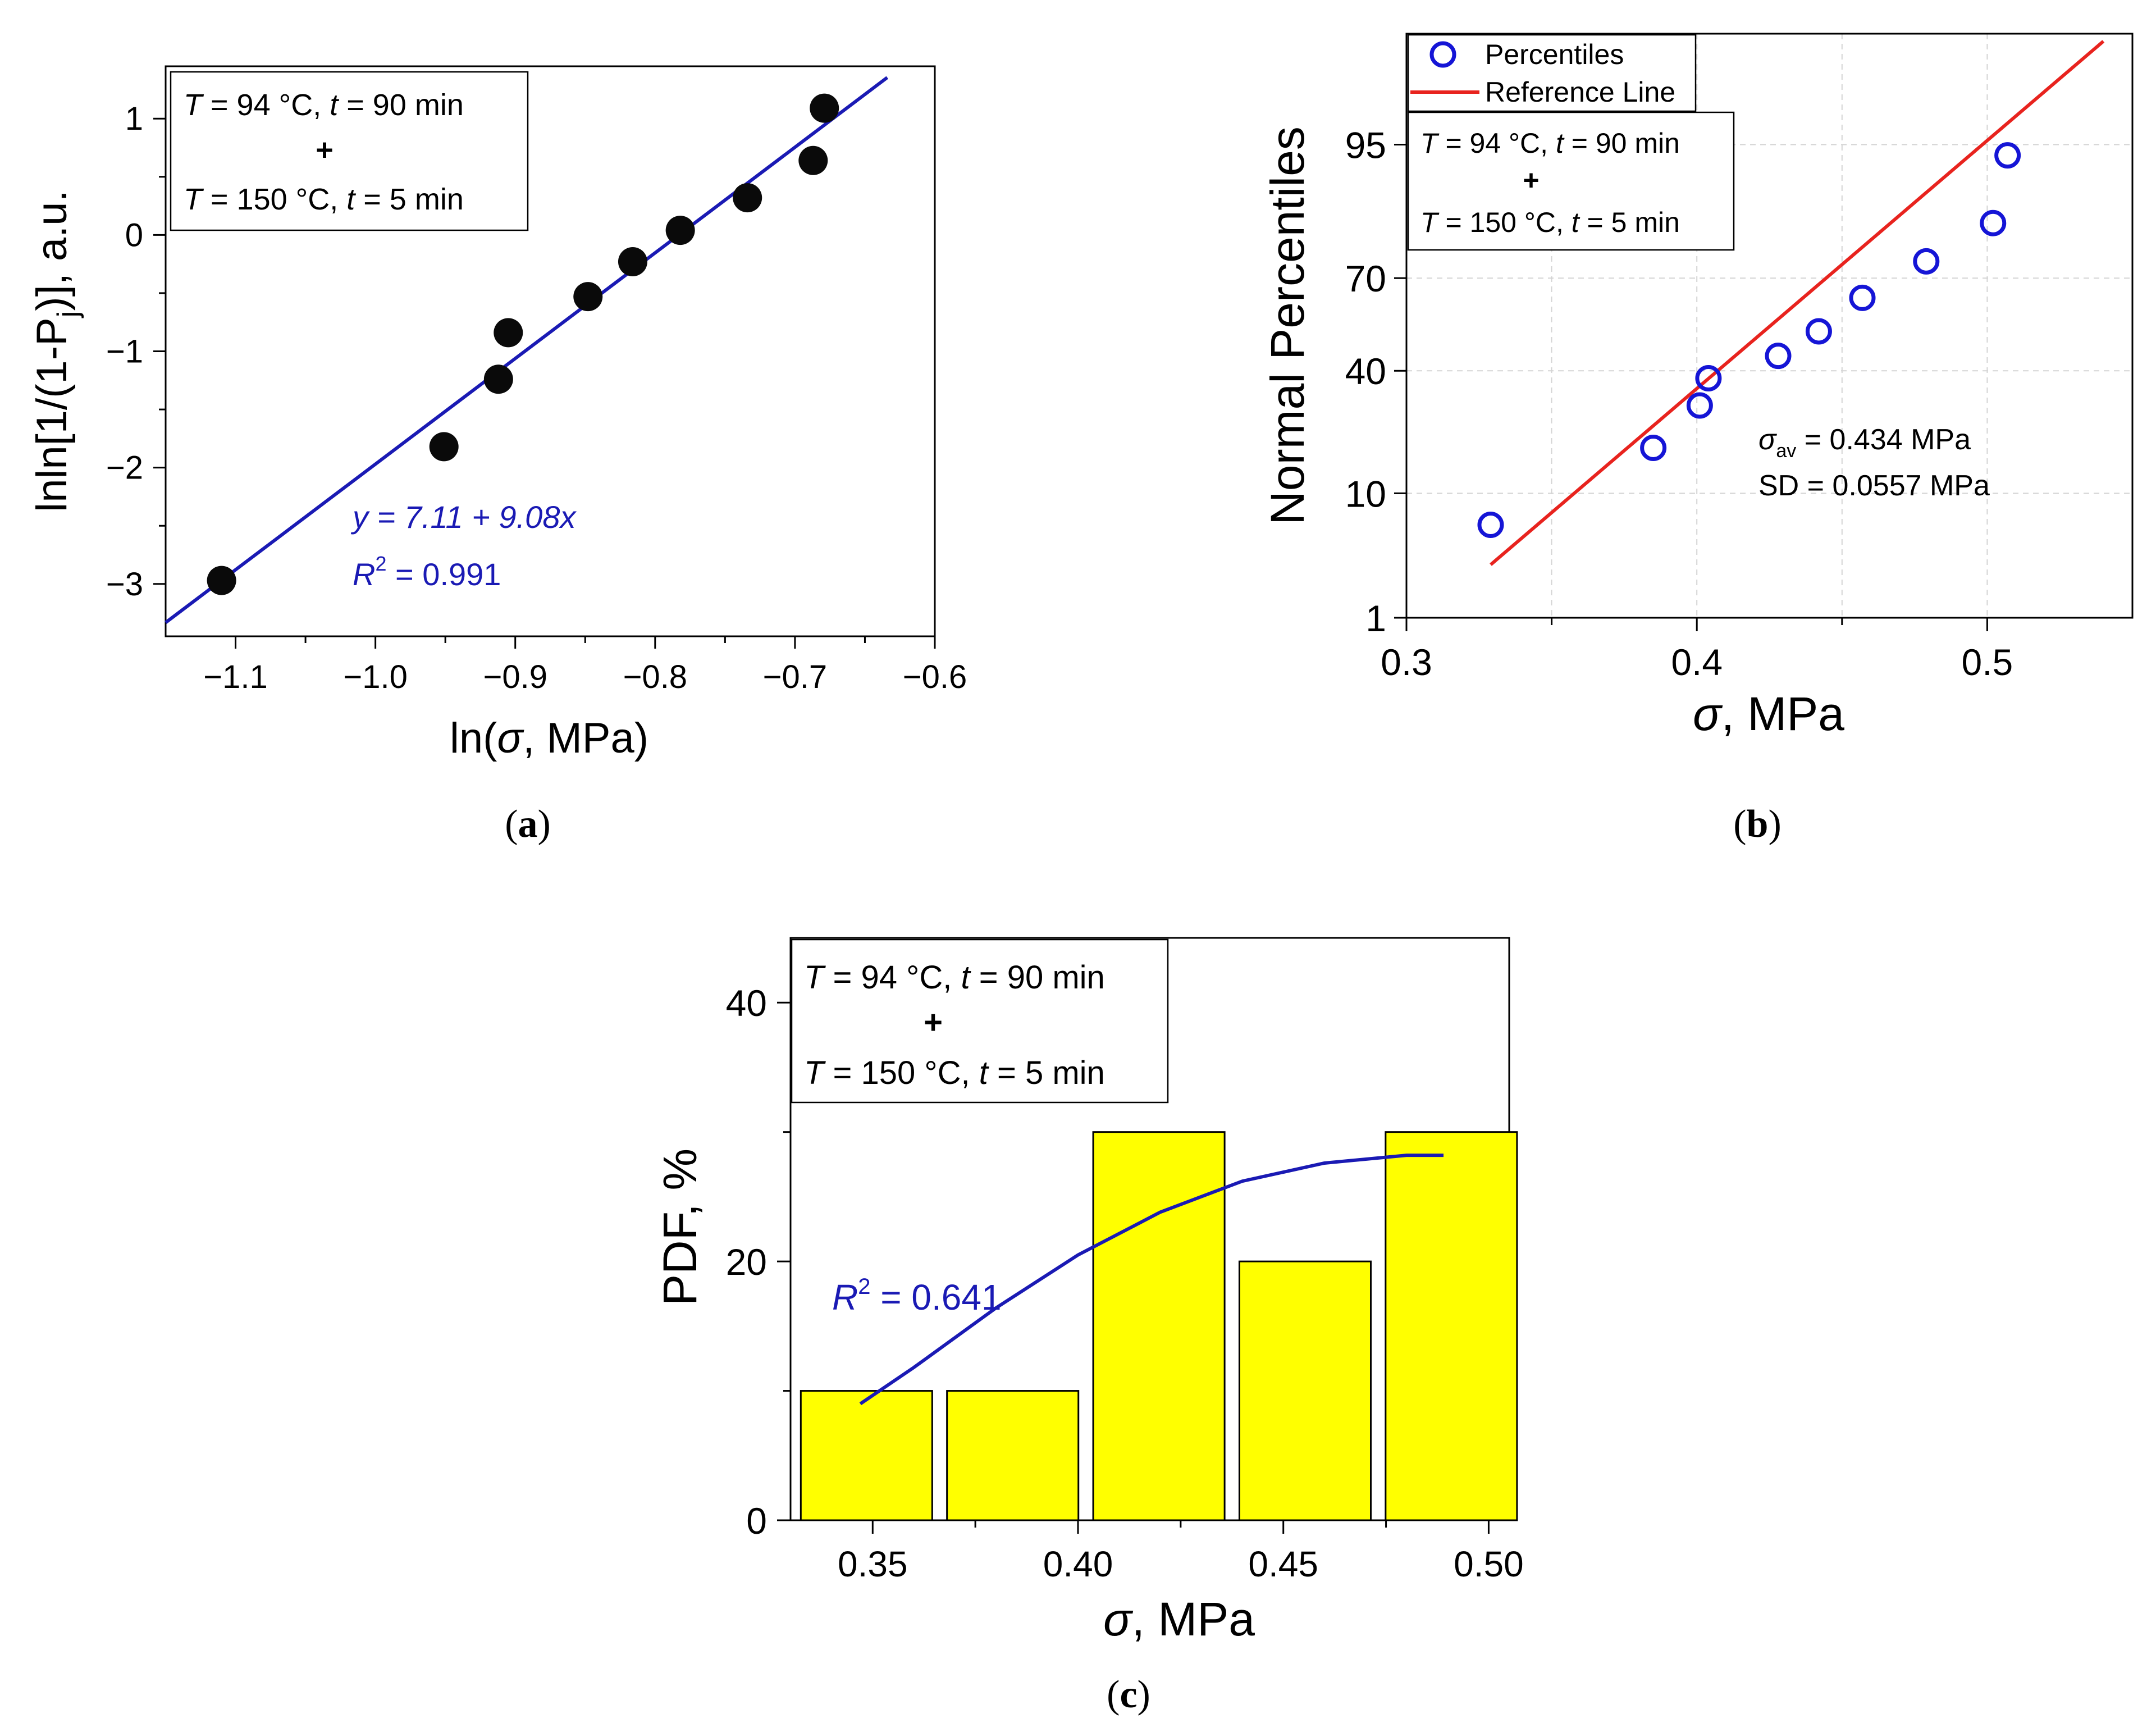 Image resolution: width=2156 pixels, height=1723 pixels. I want to click on panel-a-r2: R2 = 0.991, so click(427, 572).